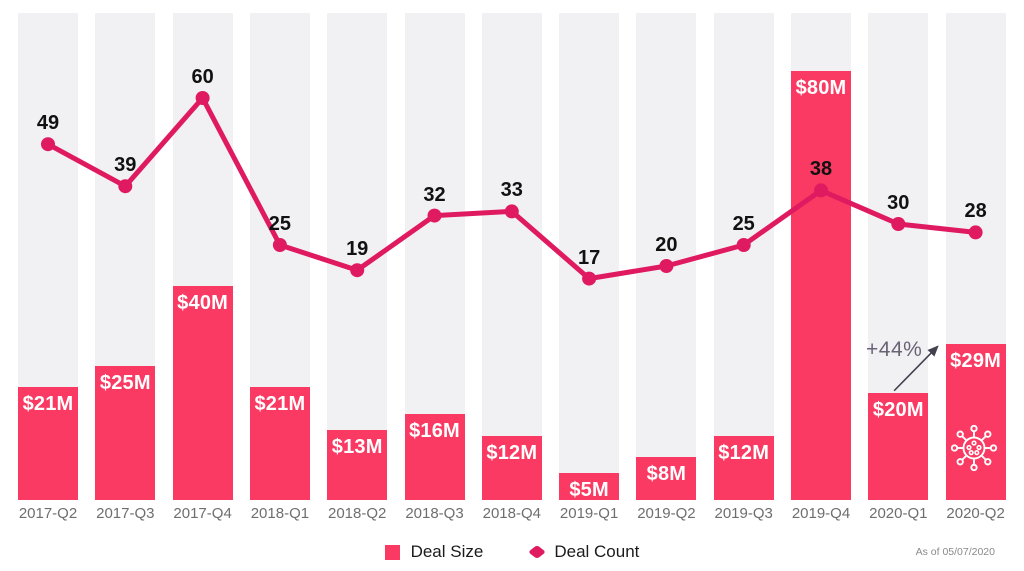  I want to click on deal-size-value-label: $40M, so click(203, 302).